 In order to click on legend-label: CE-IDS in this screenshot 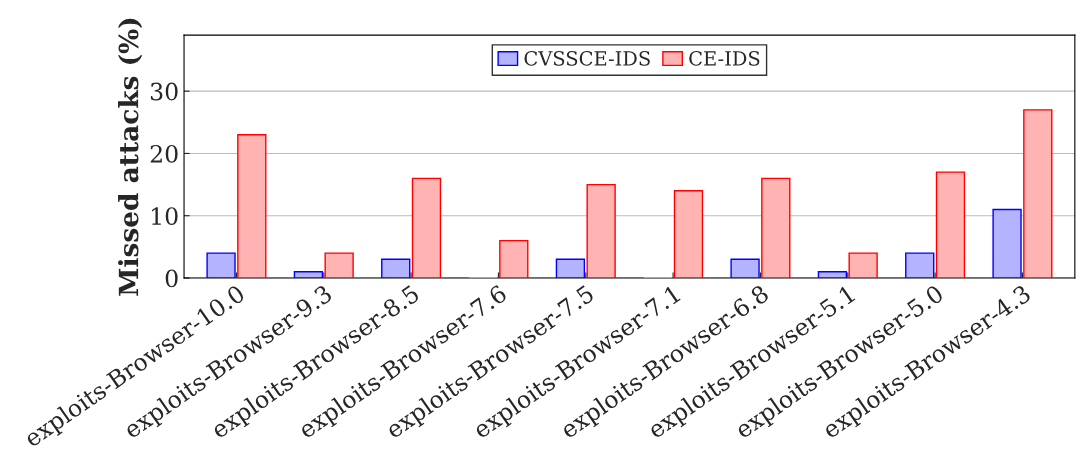, I will do `click(724, 58)`.